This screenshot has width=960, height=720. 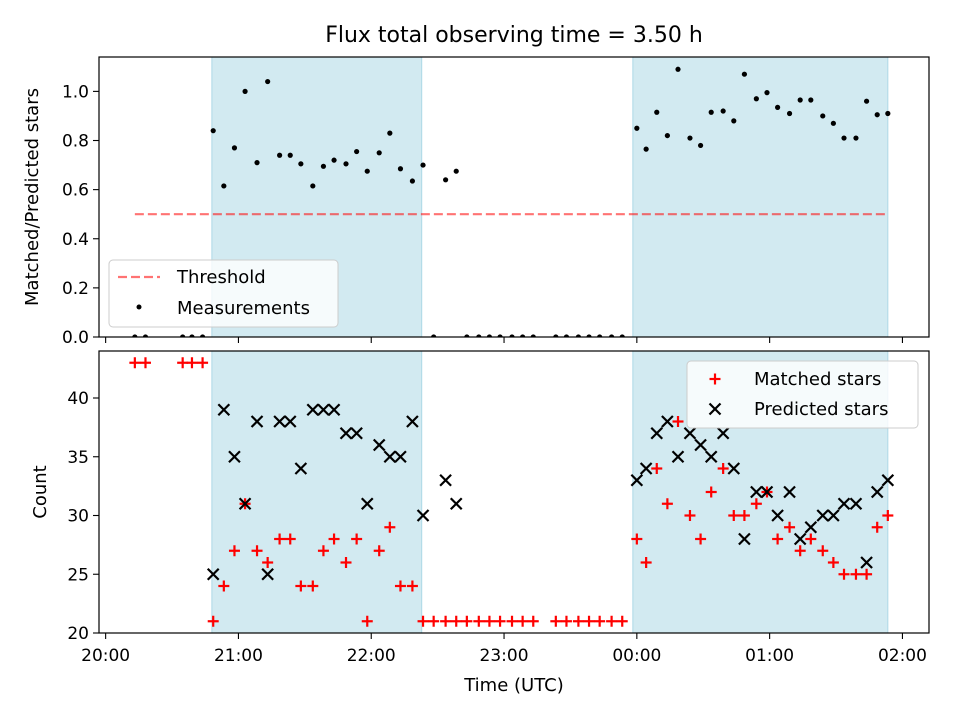 I want to click on top-legend: Threshold Measurements, so click(x=223, y=293).